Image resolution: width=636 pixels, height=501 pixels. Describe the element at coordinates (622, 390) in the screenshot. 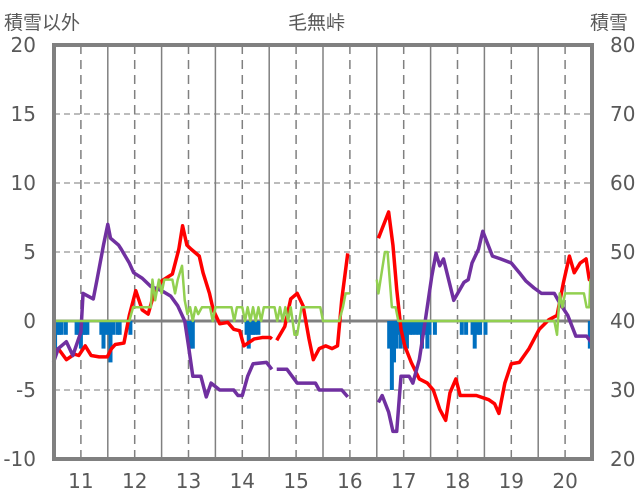

I see `right-tick-label: 30` at that location.